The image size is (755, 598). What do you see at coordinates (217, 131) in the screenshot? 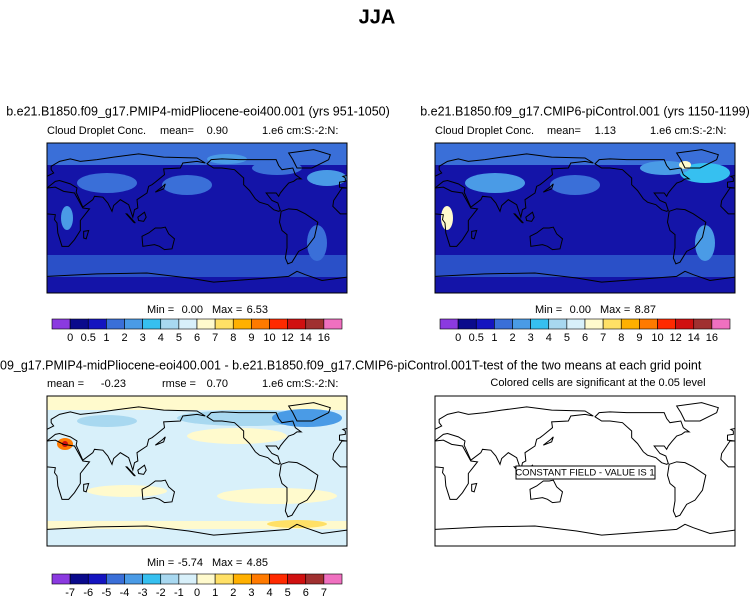
I see `mean: 0.90` at bounding box center [217, 131].